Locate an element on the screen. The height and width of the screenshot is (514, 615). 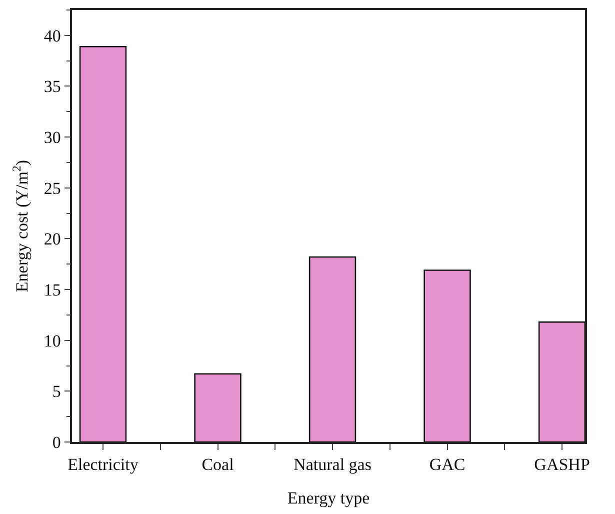
x-tick-label: Natural gas is located at coordinates (333, 464).